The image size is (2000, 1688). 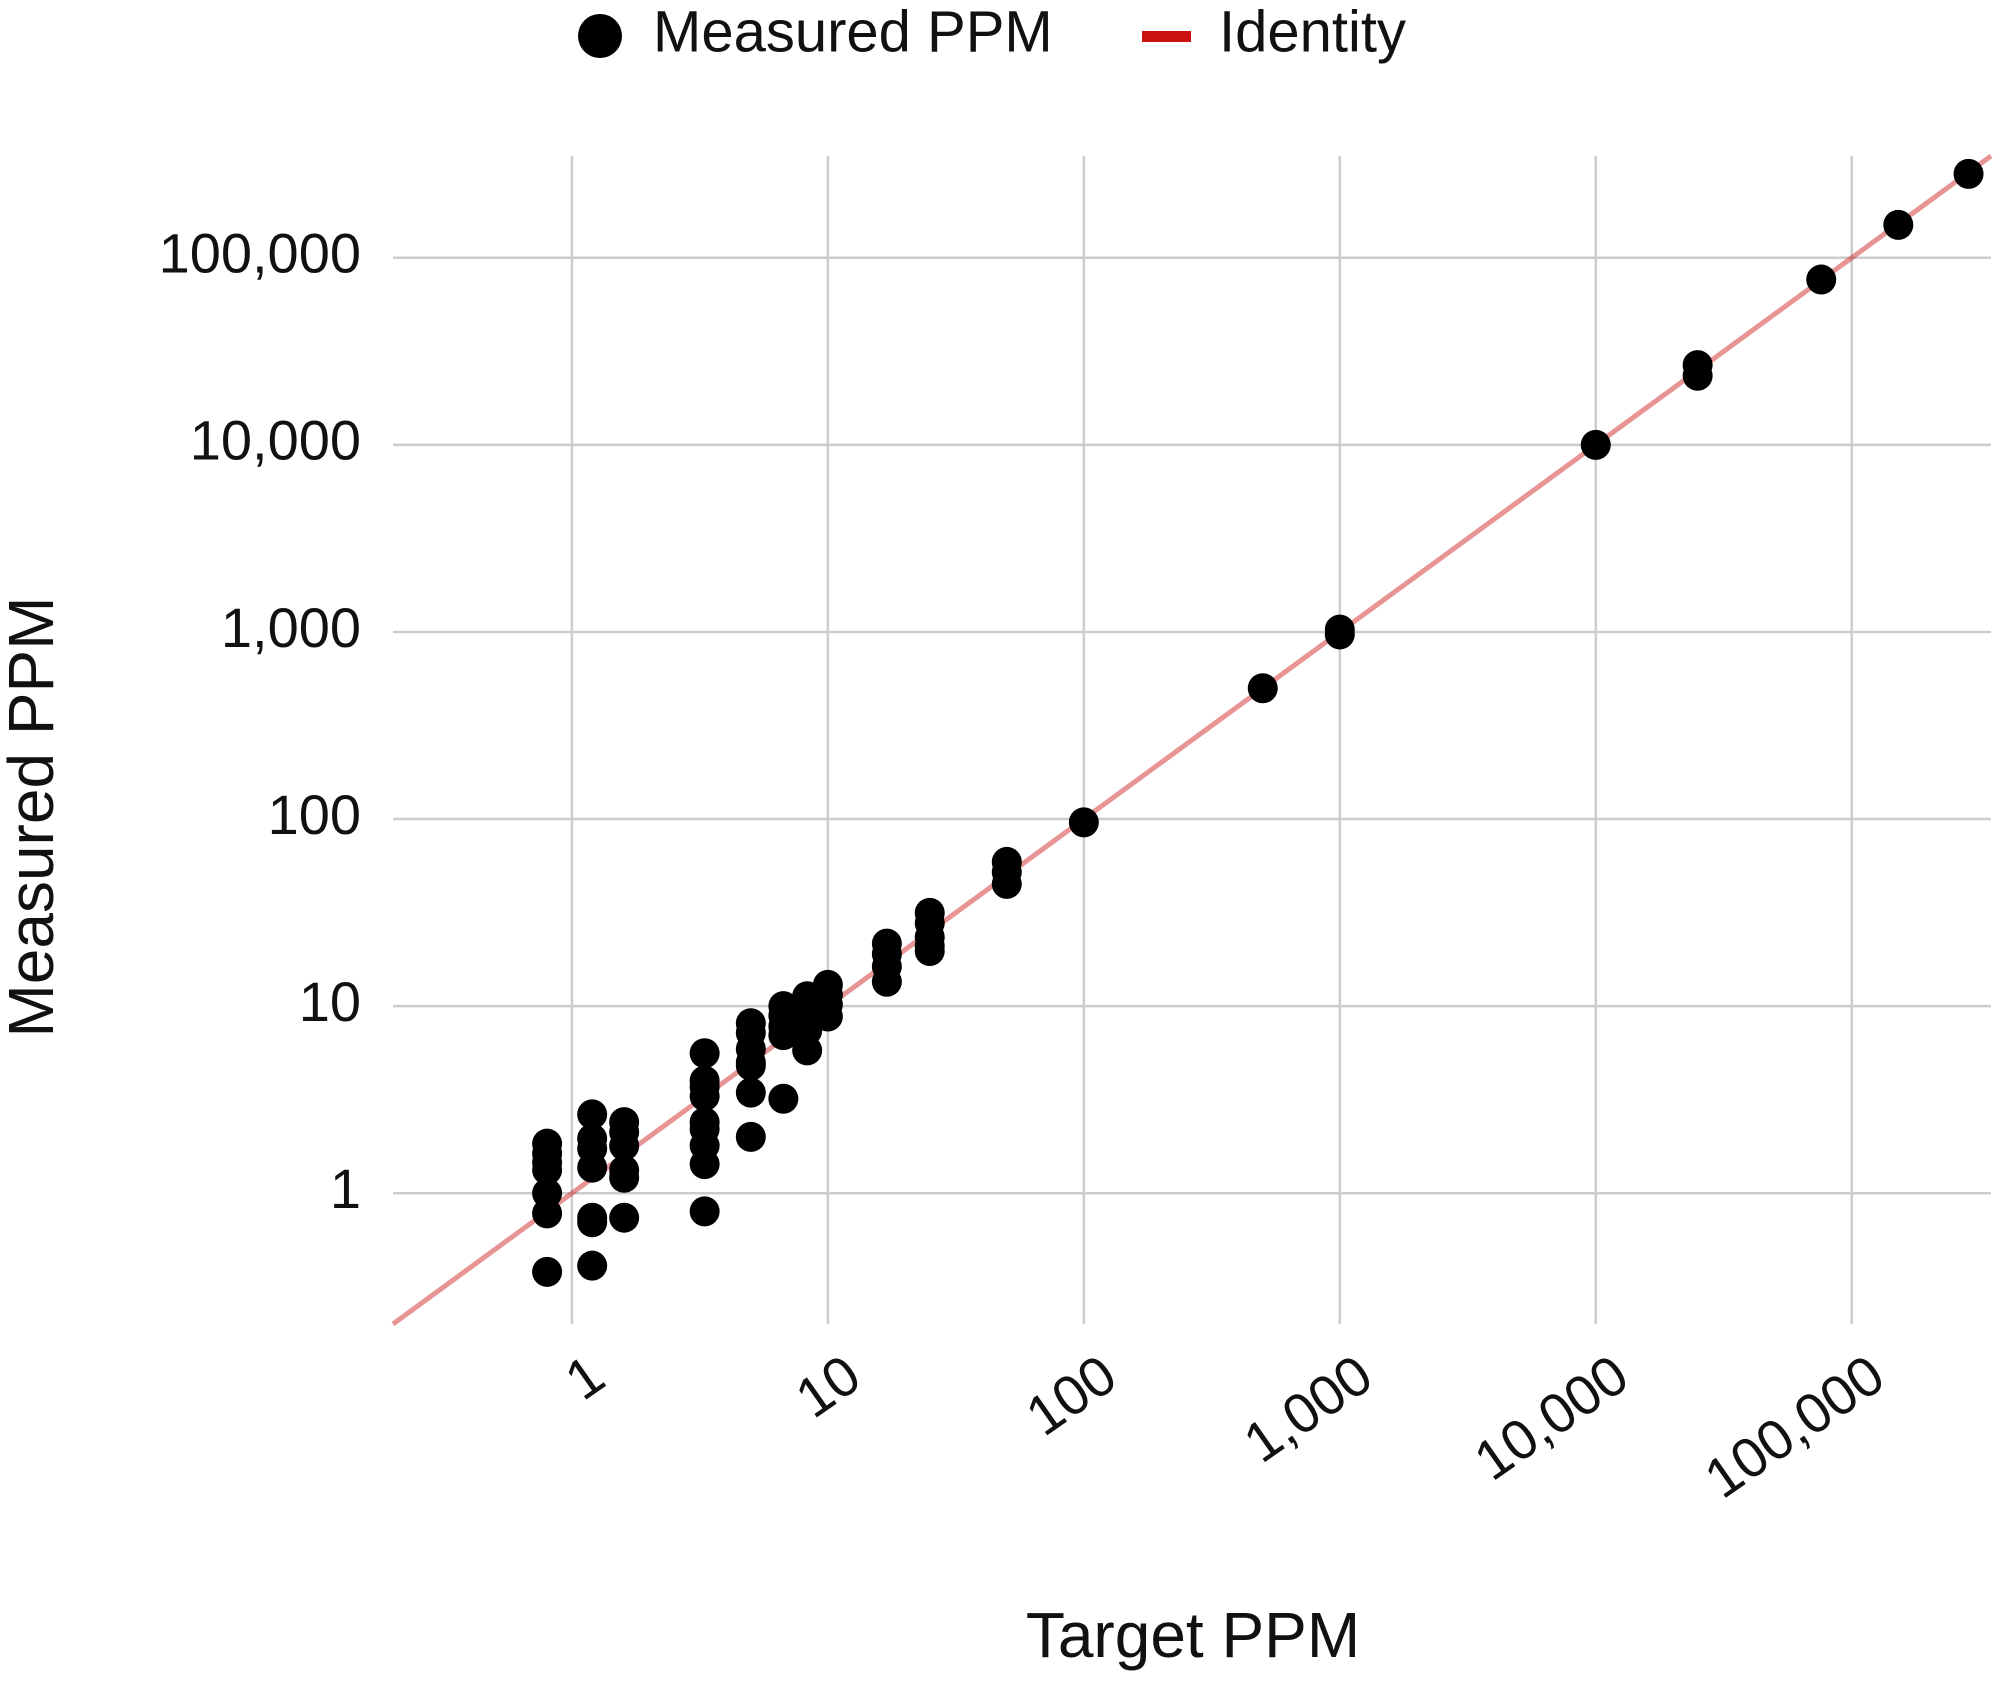 What do you see at coordinates (1794, 1426) in the screenshot?
I see `x-tick-label: 100,000` at bounding box center [1794, 1426].